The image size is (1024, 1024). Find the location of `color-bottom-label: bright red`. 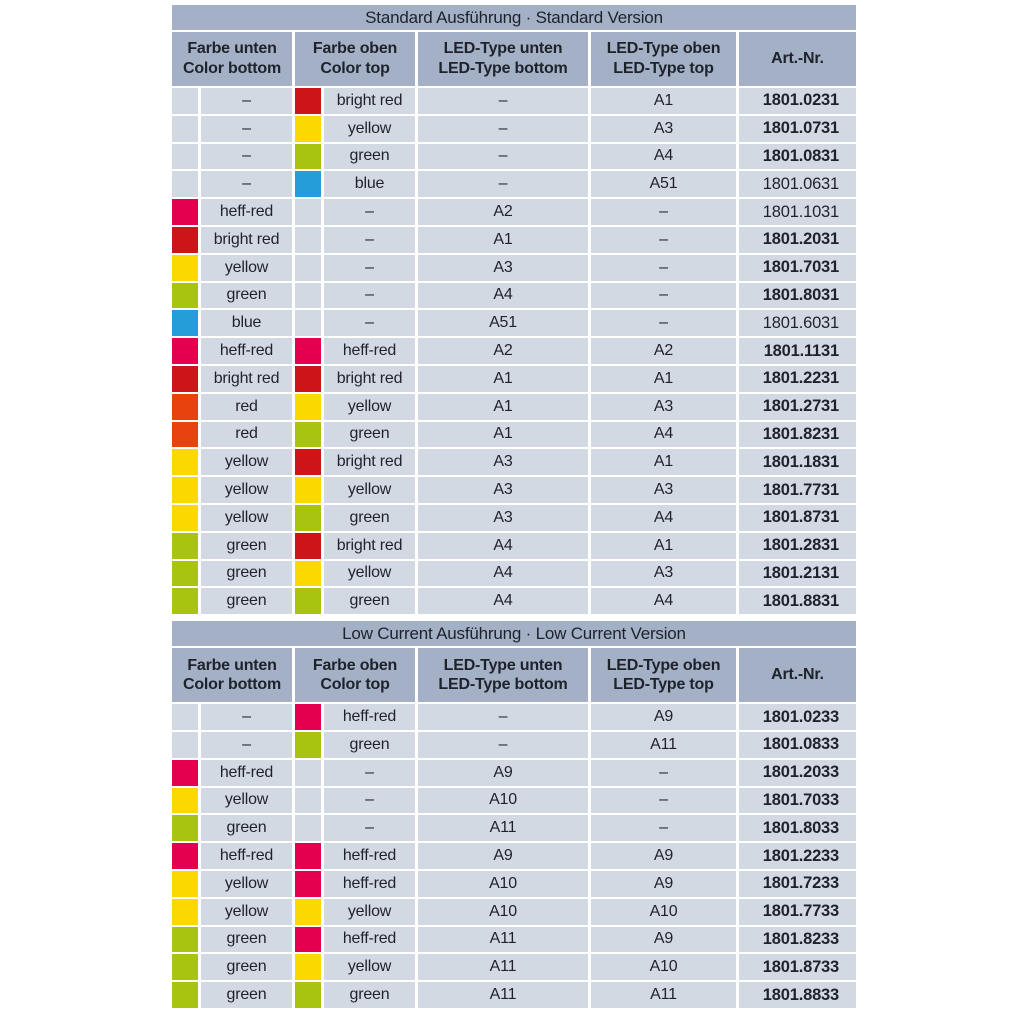

color-bottom-label: bright red is located at coordinates (246, 378).